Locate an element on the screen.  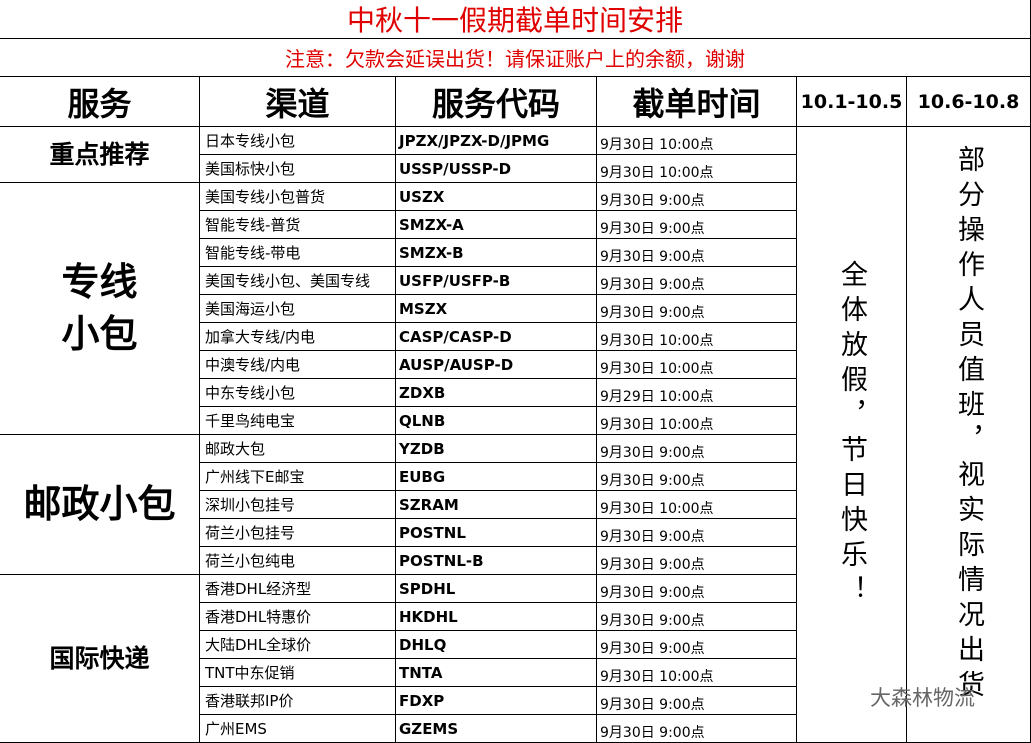
header-cell-text: 服务 is located at coordinates (99, 103).